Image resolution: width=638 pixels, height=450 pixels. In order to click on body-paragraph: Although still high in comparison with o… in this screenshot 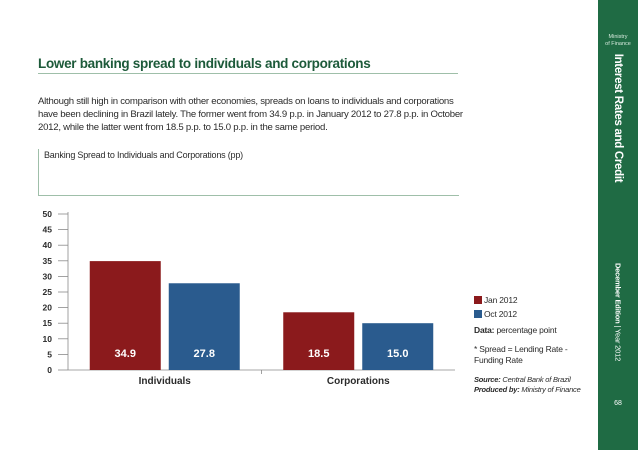, I will do `click(250, 114)`.